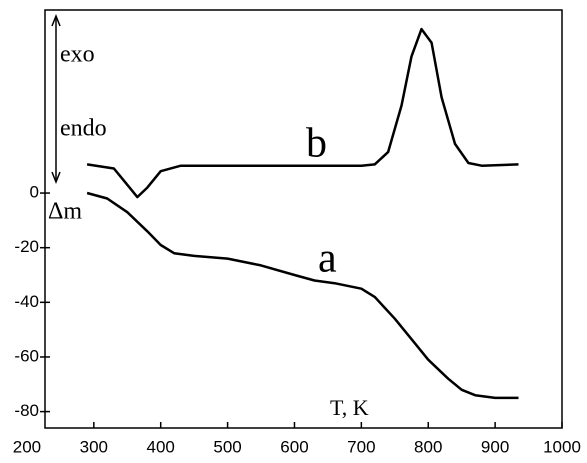 This screenshot has width=587, height=463. I want to click on x-tick-label: 900, so click(495, 446).